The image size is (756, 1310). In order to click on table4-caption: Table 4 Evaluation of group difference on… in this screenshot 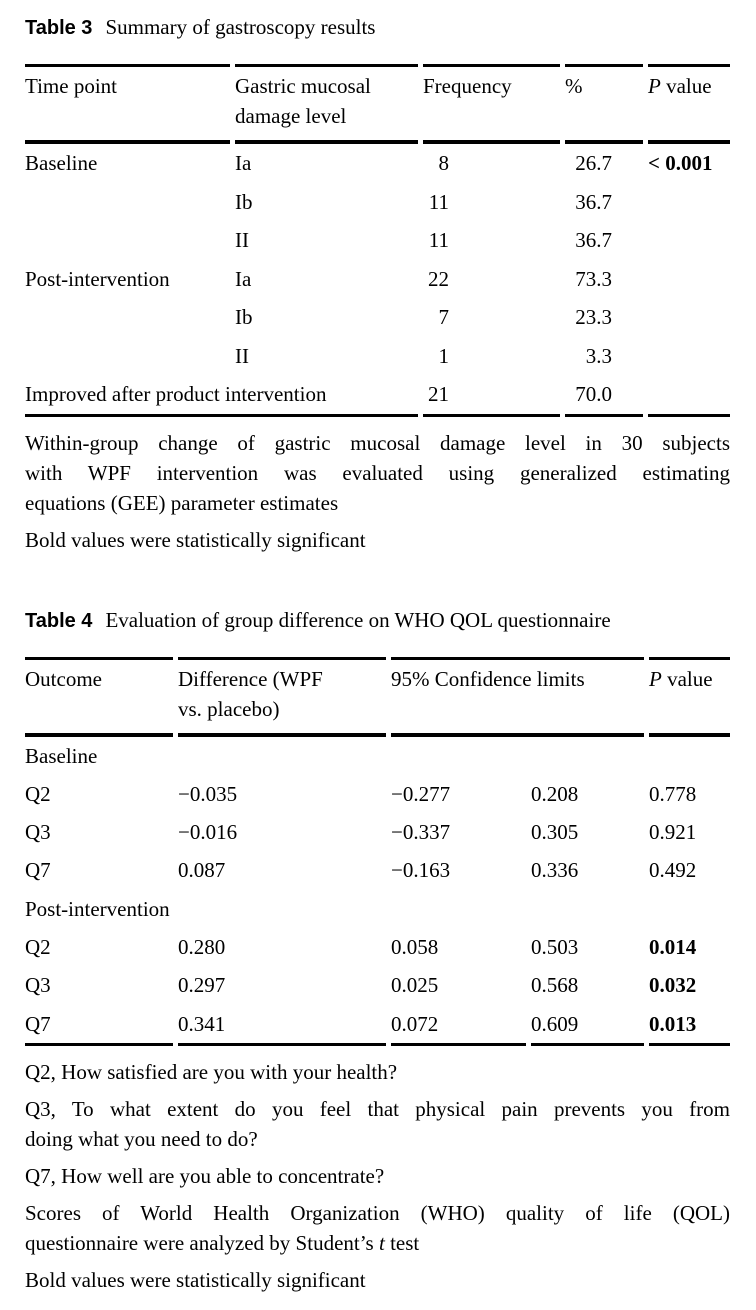, I will do `click(377, 620)`.